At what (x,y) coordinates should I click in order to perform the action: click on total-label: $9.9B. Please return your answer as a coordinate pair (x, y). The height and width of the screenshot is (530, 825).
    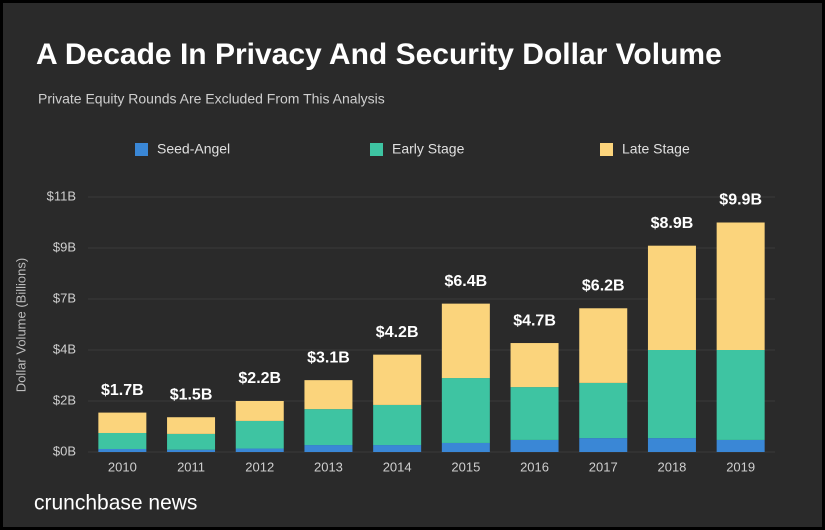
    Looking at the image, I should click on (740, 200).